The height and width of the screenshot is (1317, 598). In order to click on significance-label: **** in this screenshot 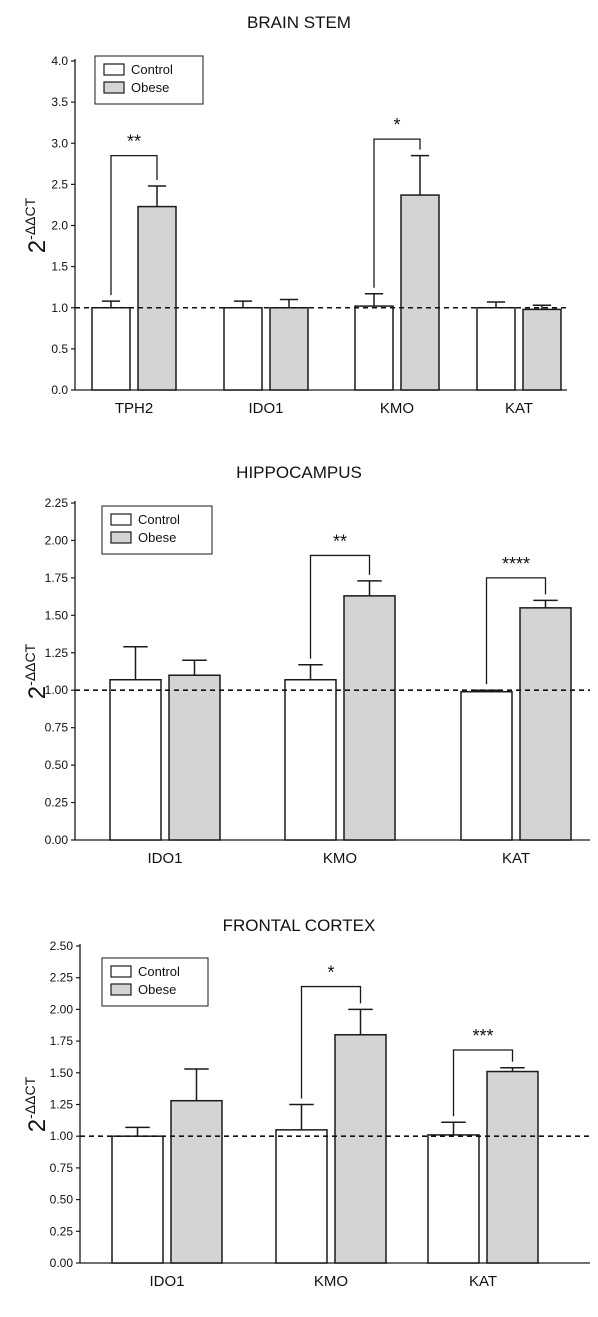, I will do `click(516, 564)`.